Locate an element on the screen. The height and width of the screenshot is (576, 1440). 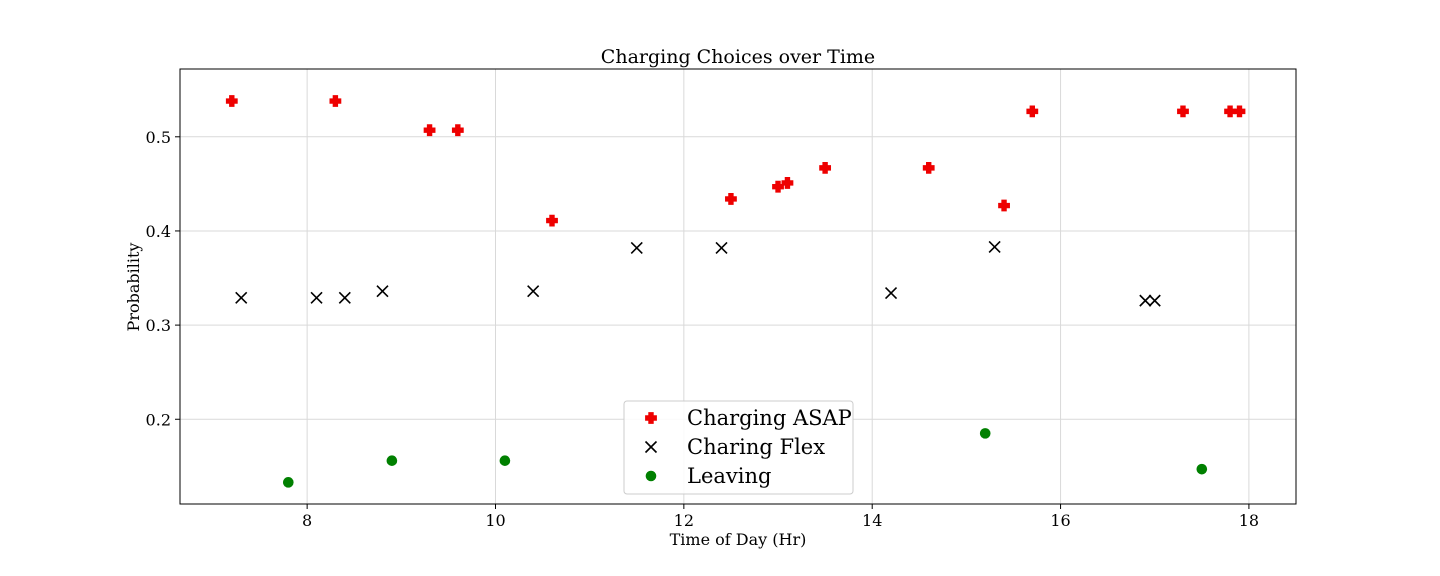
legend-entry-charing-flex-label: Charing Flex is located at coordinates (756, 447).